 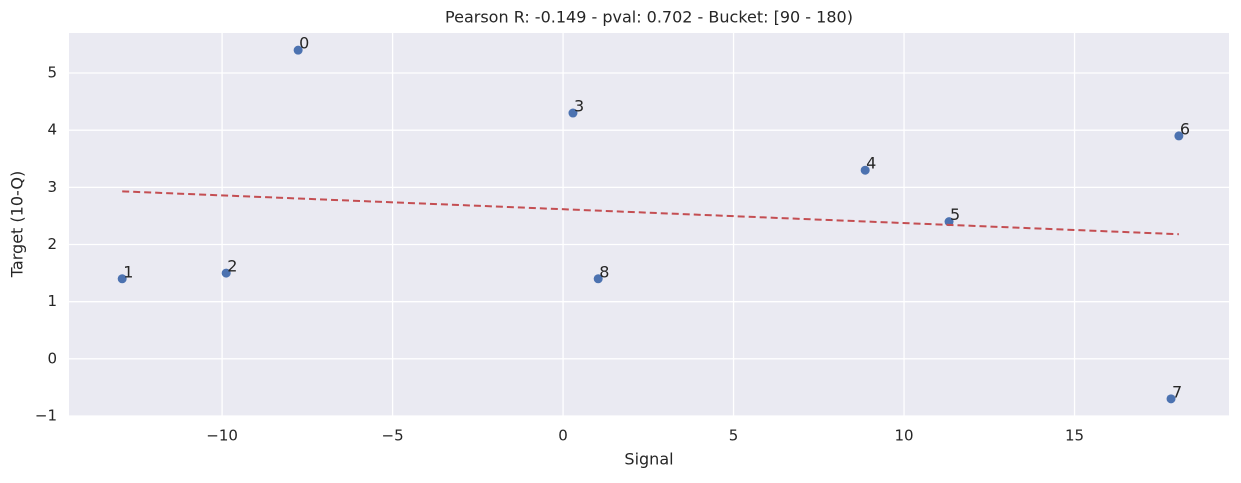 What do you see at coordinates (871, 163) in the screenshot?
I see `point-label: 4` at bounding box center [871, 163].